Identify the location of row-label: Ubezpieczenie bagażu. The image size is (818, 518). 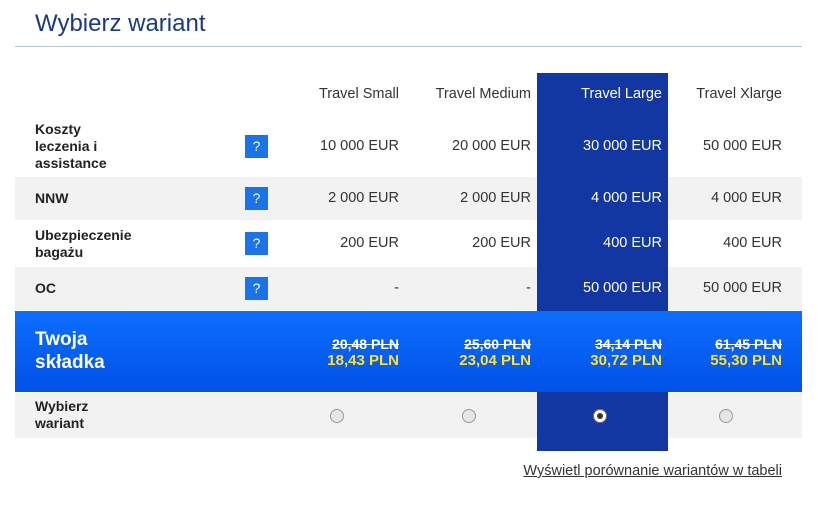
(83, 243).